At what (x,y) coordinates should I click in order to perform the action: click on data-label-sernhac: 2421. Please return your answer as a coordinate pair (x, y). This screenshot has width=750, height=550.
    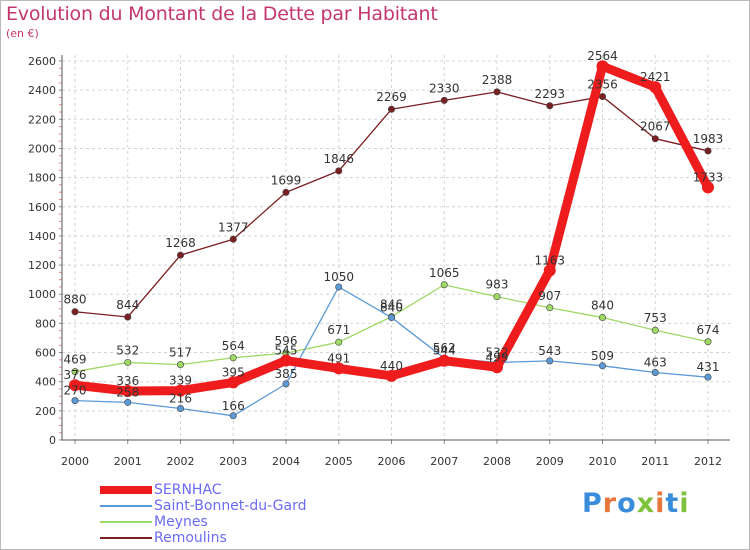
    Looking at the image, I should click on (655, 77).